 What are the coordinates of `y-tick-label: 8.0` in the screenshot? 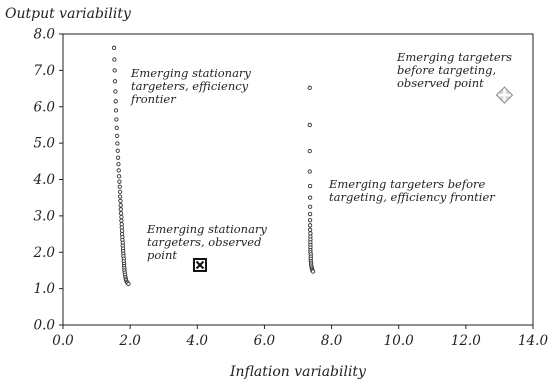 It's located at (45, 35).